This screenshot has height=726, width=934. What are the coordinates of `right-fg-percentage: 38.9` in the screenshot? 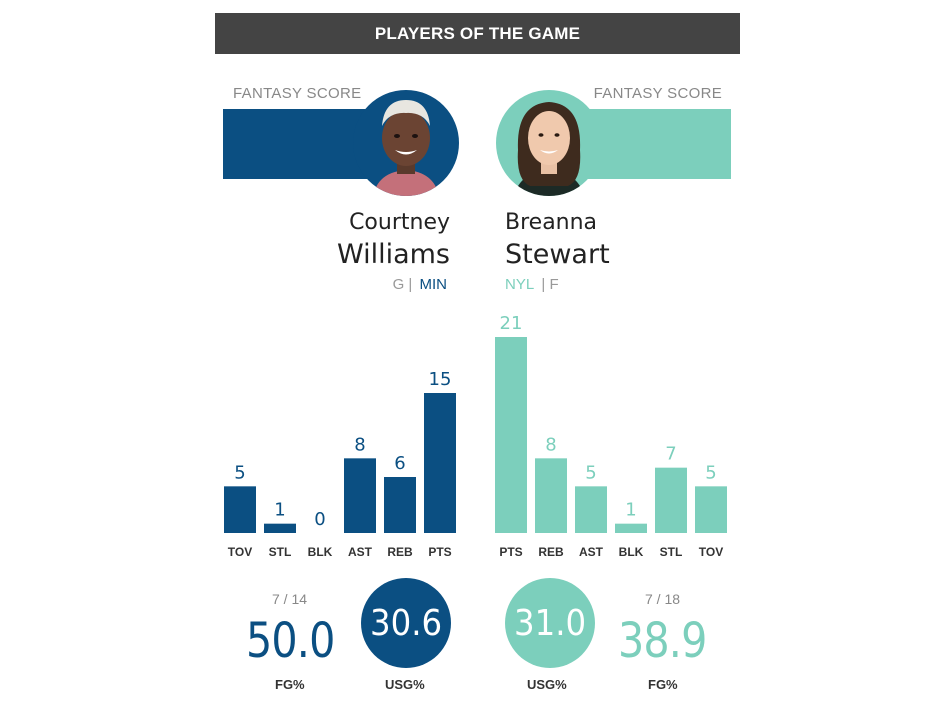 It's located at (662, 641).